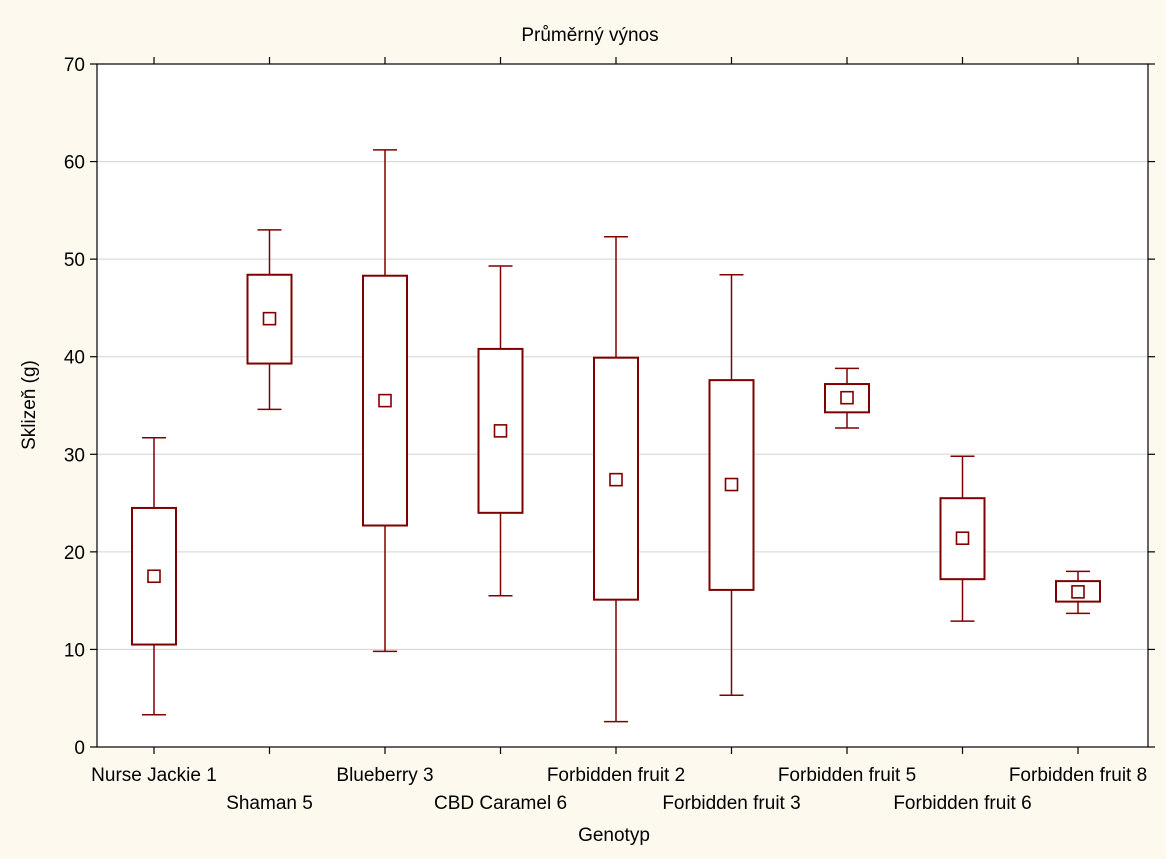 The width and height of the screenshot is (1166, 859). What do you see at coordinates (74, 650) in the screenshot?
I see `y-tick-label: 10` at bounding box center [74, 650].